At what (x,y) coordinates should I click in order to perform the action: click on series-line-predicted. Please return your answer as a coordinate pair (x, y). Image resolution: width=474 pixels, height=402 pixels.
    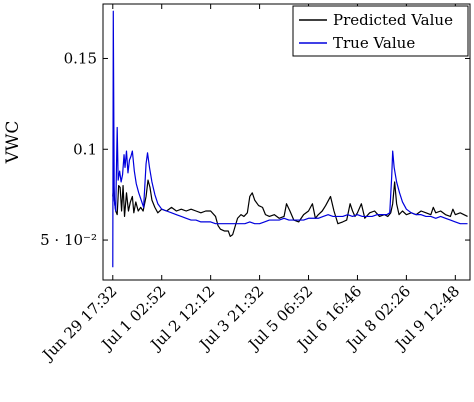
    Looking at the image, I should click on (290, 208).